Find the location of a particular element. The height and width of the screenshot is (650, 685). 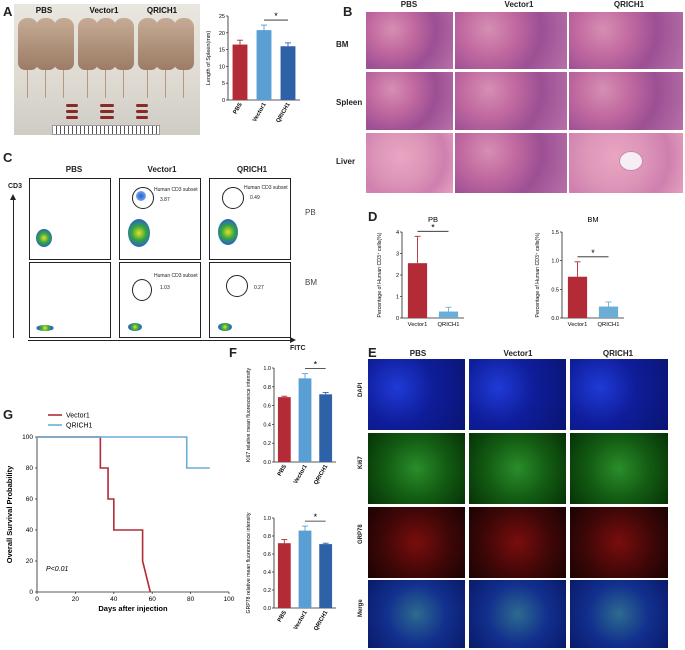

if-image-ki67-pbs is located at coordinates (416, 468).